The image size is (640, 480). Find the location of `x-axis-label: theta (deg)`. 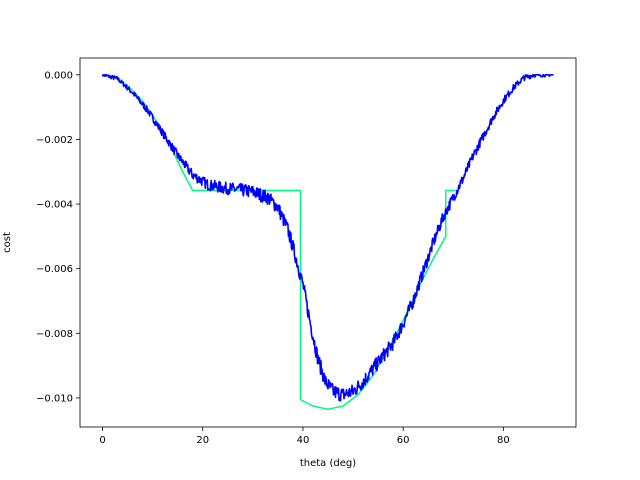

x-axis-label: theta (deg) is located at coordinates (328, 463).